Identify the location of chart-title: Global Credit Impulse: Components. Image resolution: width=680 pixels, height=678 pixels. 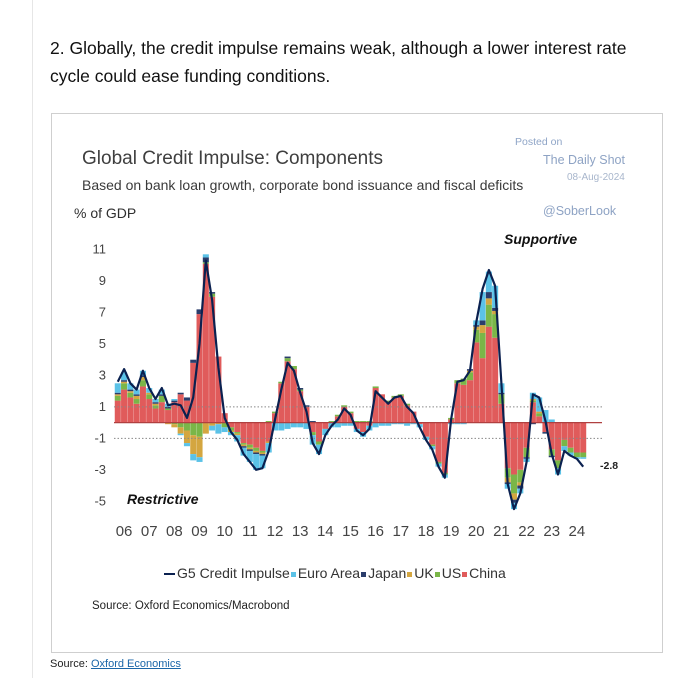
(232, 158).